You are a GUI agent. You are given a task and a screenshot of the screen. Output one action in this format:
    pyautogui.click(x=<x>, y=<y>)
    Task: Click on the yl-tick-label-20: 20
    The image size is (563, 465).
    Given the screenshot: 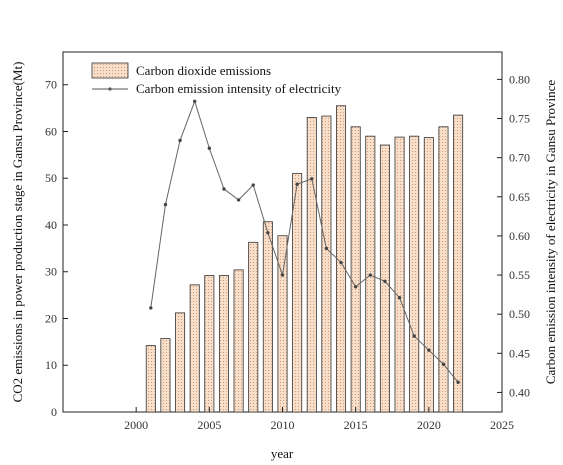 What is the action you would take?
    pyautogui.click(x=51, y=318)
    